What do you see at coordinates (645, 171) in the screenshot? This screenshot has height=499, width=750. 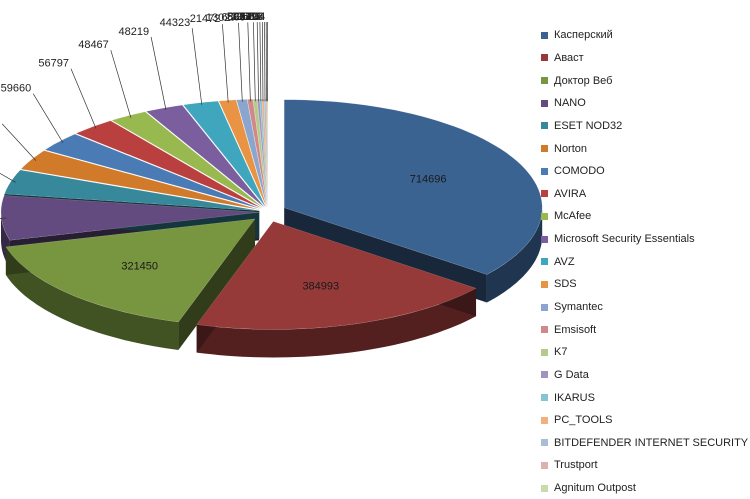 I see `legend-entry: COMODO` at bounding box center [645, 171].